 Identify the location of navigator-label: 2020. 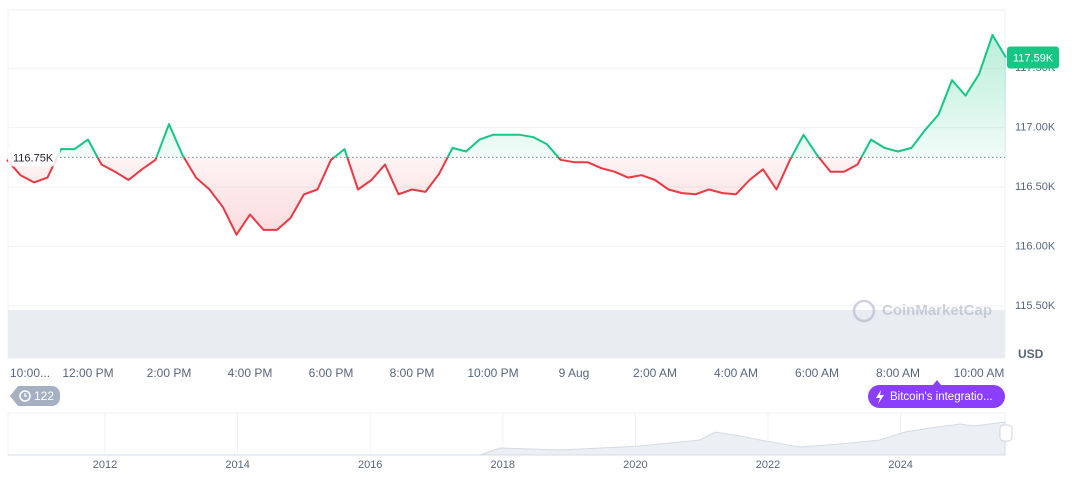
(635, 465).